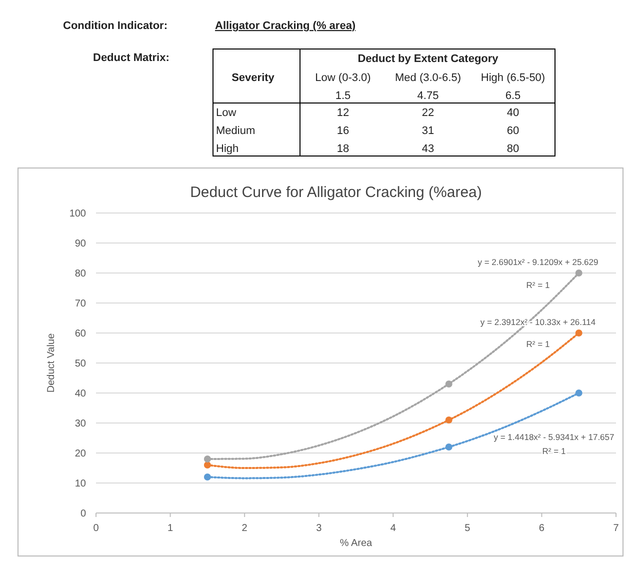 The height and width of the screenshot is (567, 634). What do you see at coordinates (227, 149) in the screenshot?
I see `text: High` at bounding box center [227, 149].